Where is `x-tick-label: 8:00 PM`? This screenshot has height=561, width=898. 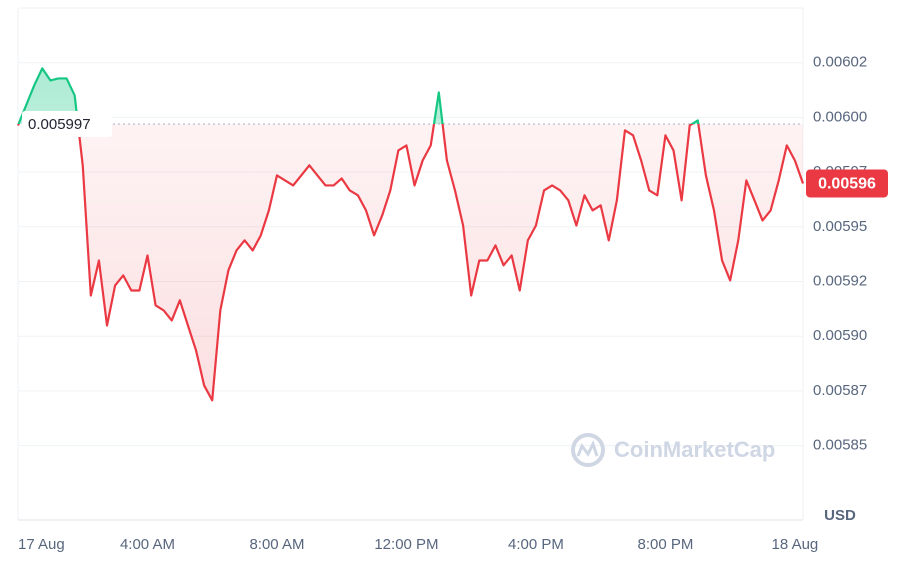
x-tick-label: 8:00 PM is located at coordinates (665, 544).